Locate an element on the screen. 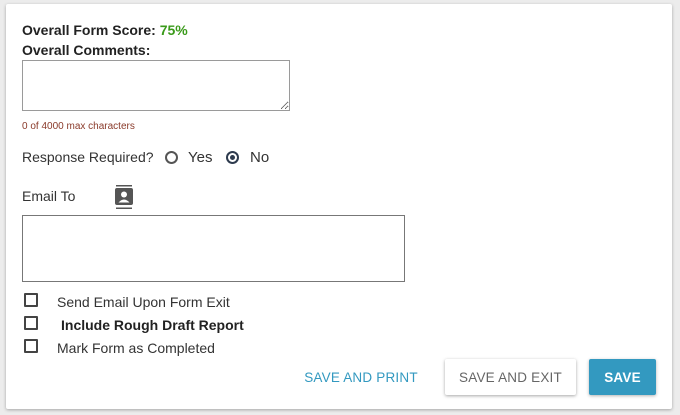  save-and-exit-button: SAVE AND EXIT is located at coordinates (510, 377).